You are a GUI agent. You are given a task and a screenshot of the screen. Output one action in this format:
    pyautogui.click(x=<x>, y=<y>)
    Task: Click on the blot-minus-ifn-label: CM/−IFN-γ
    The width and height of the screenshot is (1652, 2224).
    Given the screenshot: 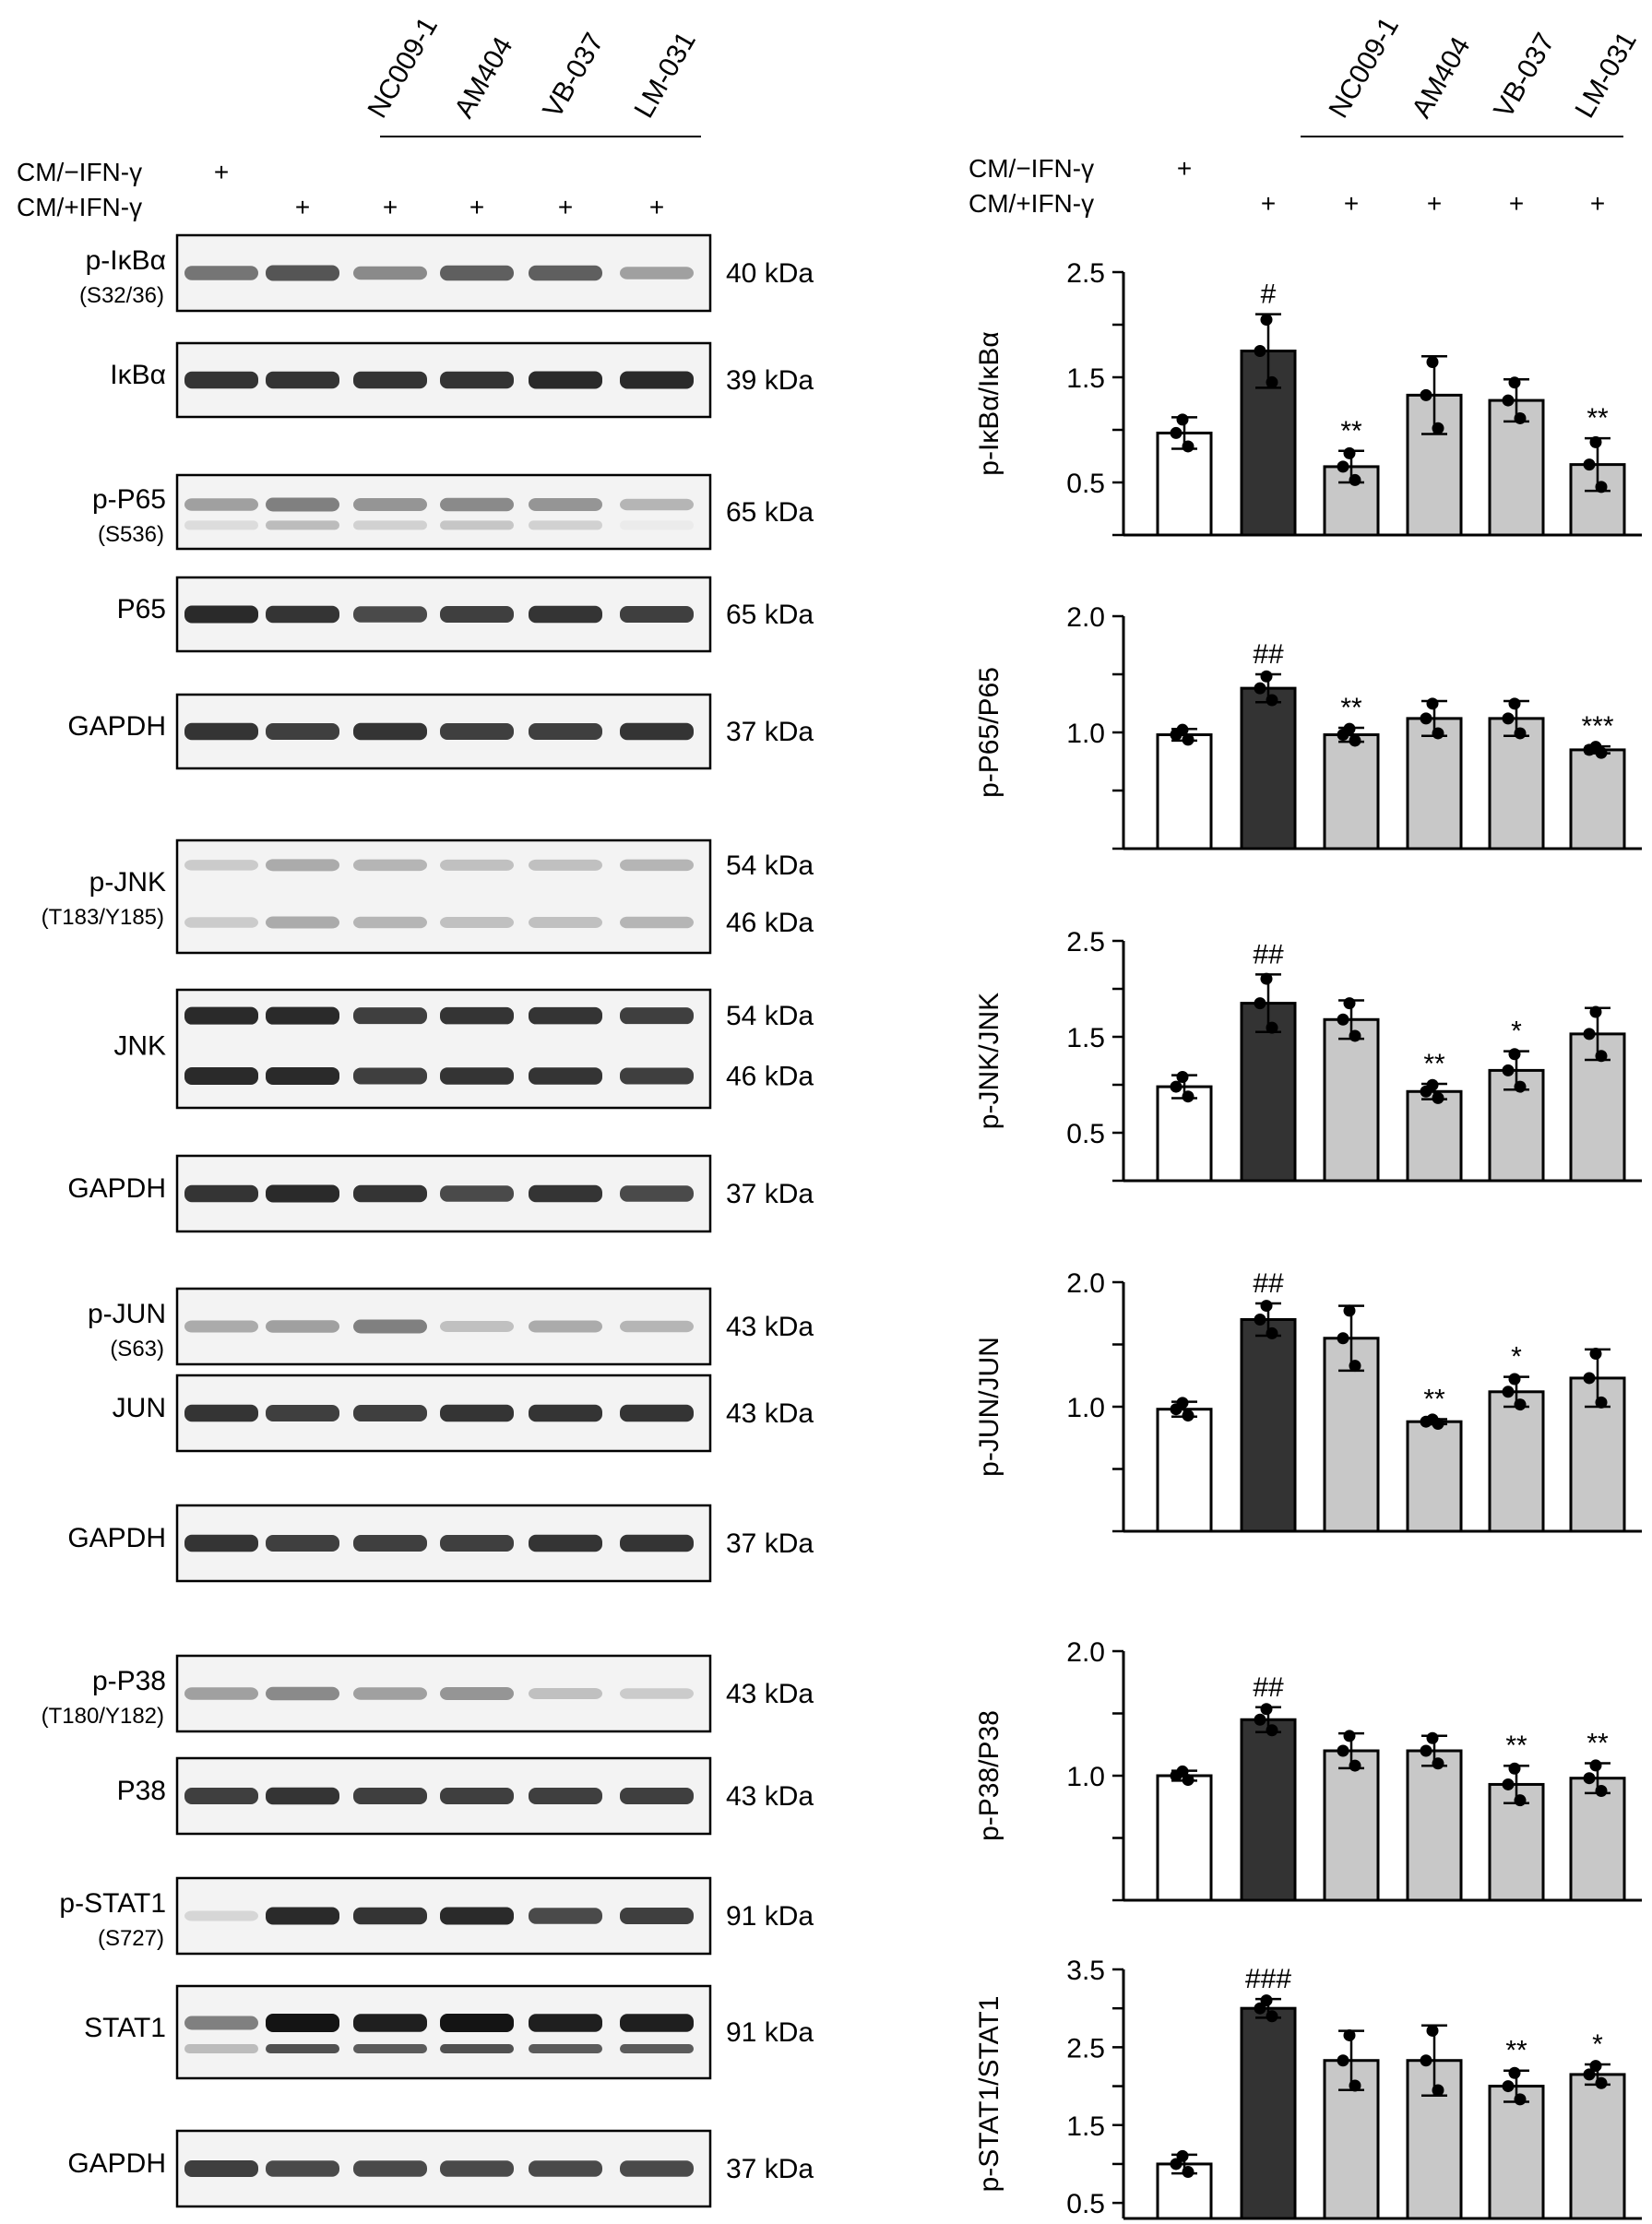 What is the action you would take?
    pyautogui.click(x=79, y=172)
    